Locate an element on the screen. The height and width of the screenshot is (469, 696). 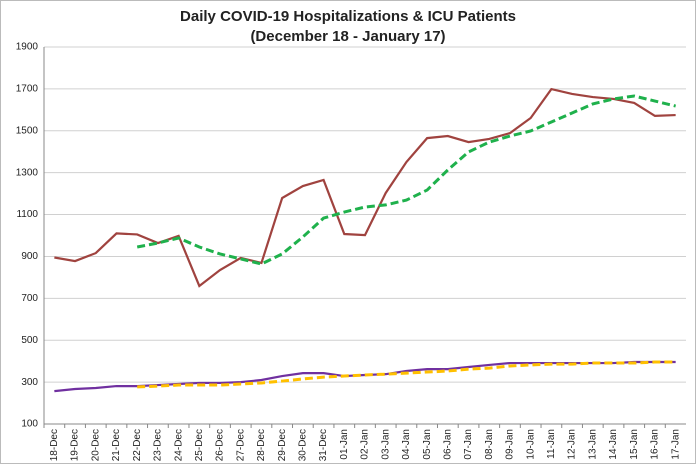
x-tick-label: 15-Jan is located at coordinates (634, 444).